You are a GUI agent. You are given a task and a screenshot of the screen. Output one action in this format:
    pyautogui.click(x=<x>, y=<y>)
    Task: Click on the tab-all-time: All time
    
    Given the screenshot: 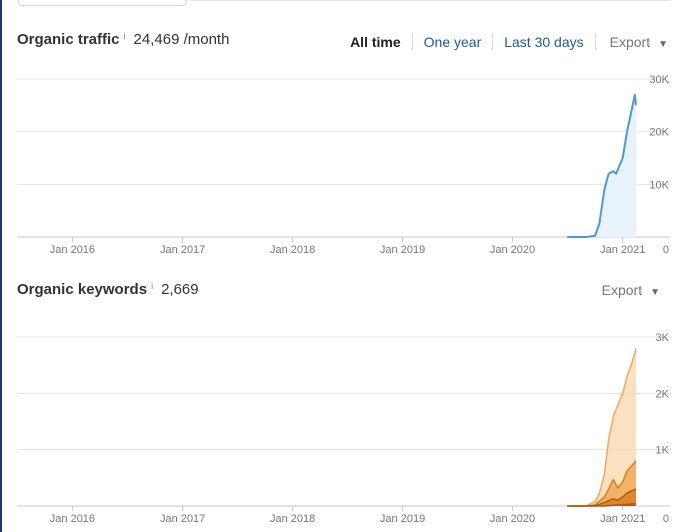 What is the action you would take?
    pyautogui.click(x=376, y=42)
    